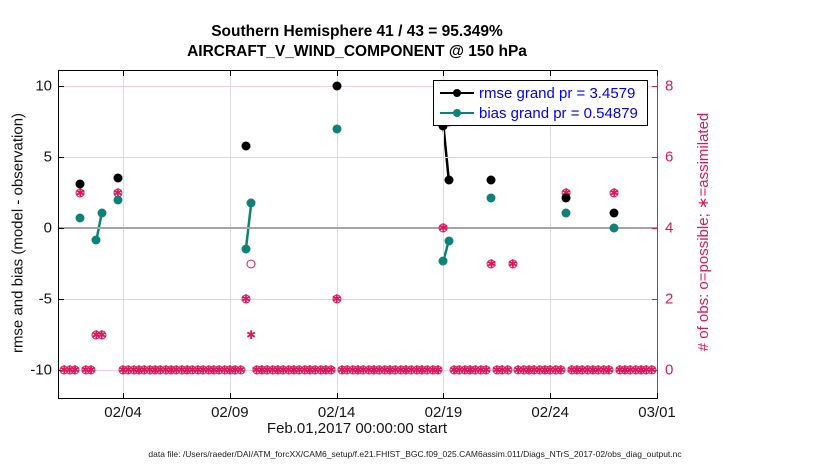  I want to click on zero-reference-line, so click(358, 228).